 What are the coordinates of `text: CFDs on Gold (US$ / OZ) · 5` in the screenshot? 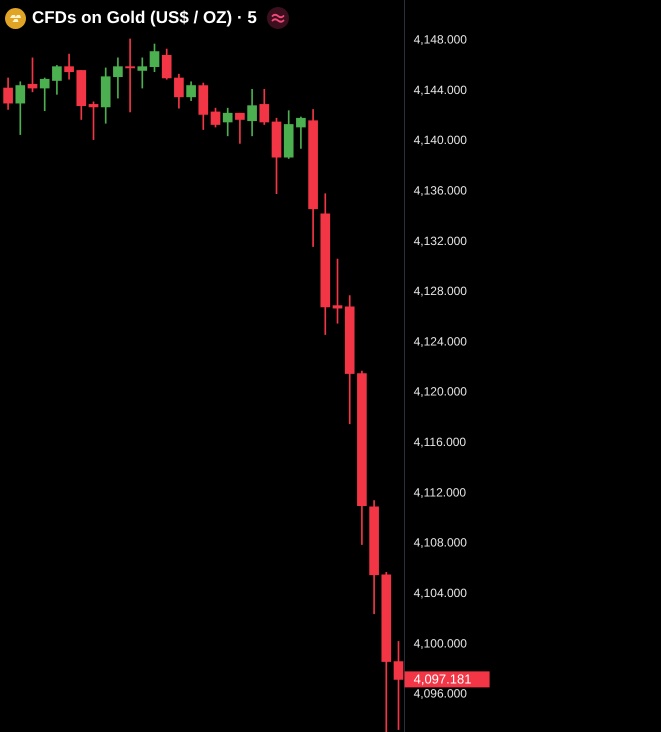 It's located at (144, 18).